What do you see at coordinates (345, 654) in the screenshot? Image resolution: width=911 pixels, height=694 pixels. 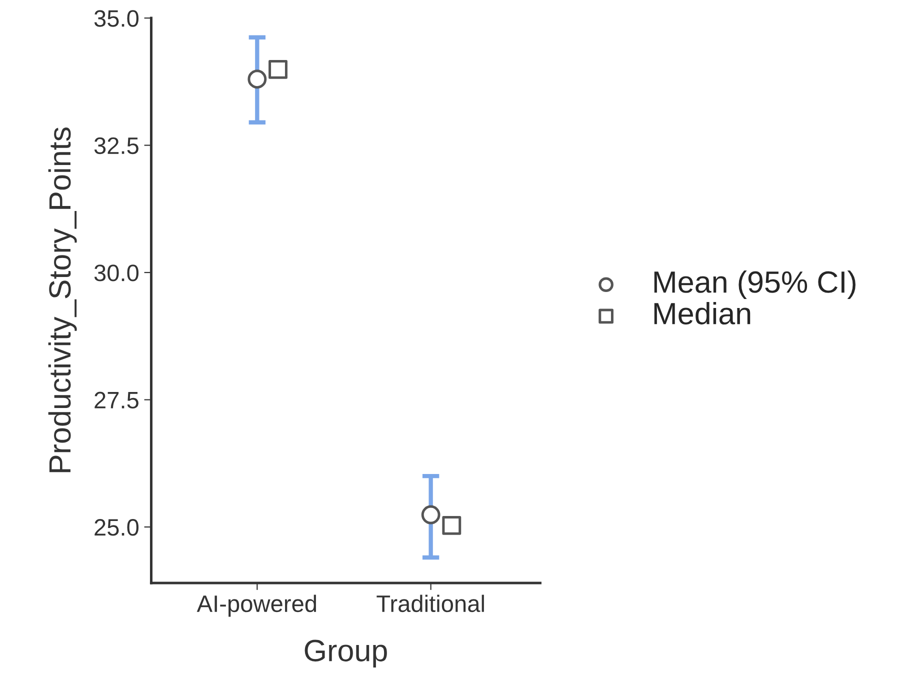 I see `x-axis-title: Group` at bounding box center [345, 654].